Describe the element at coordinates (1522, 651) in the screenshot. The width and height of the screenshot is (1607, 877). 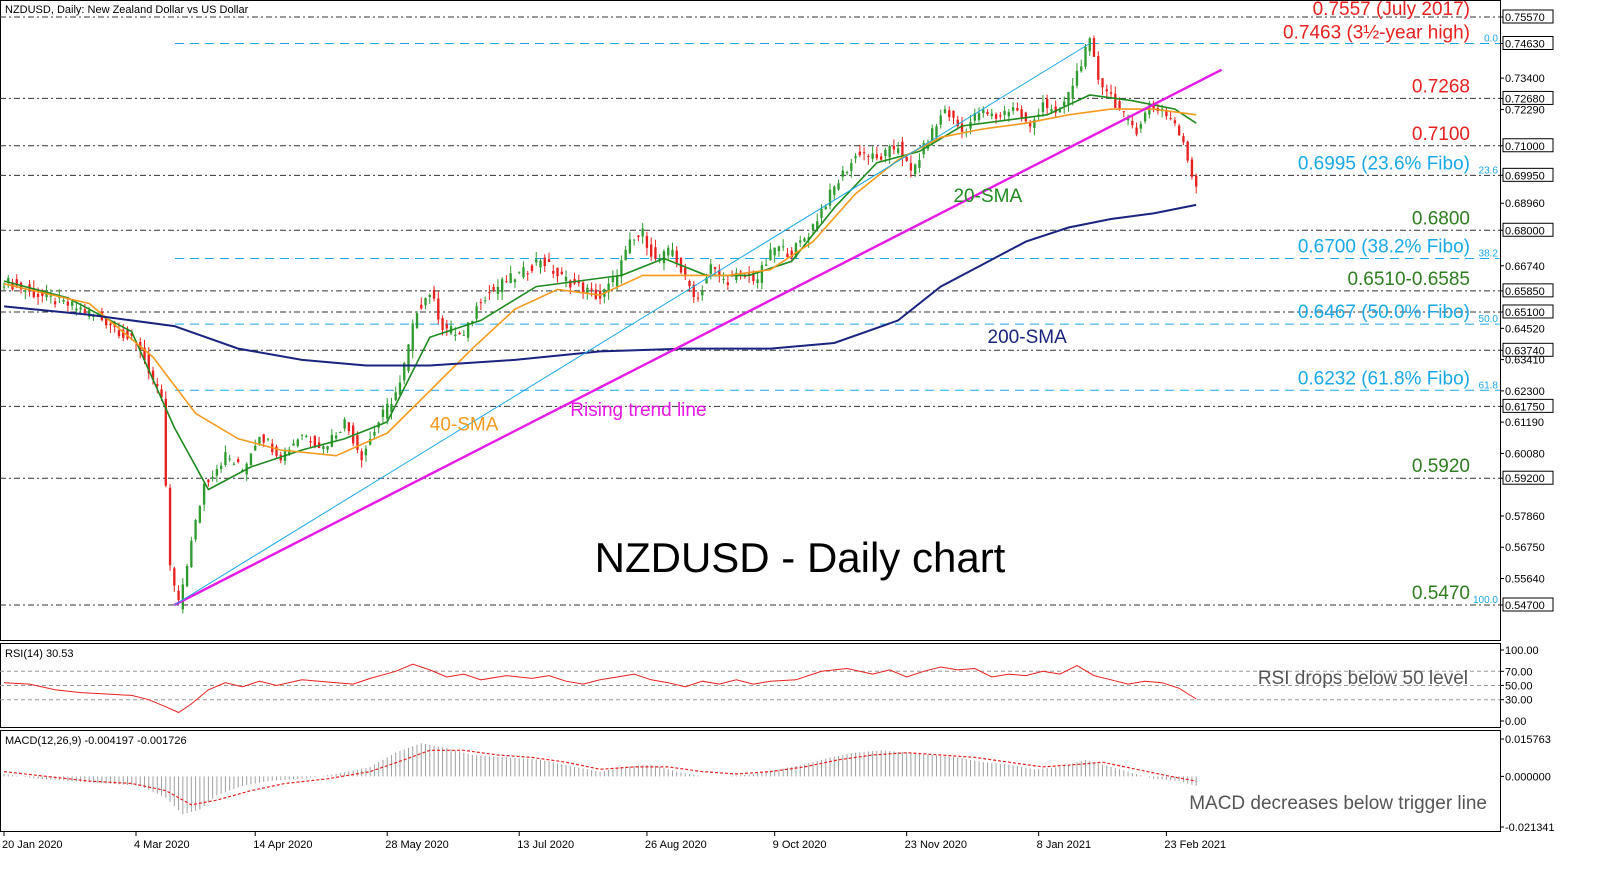
I see `rsi-axis-label: 100.00` at that location.